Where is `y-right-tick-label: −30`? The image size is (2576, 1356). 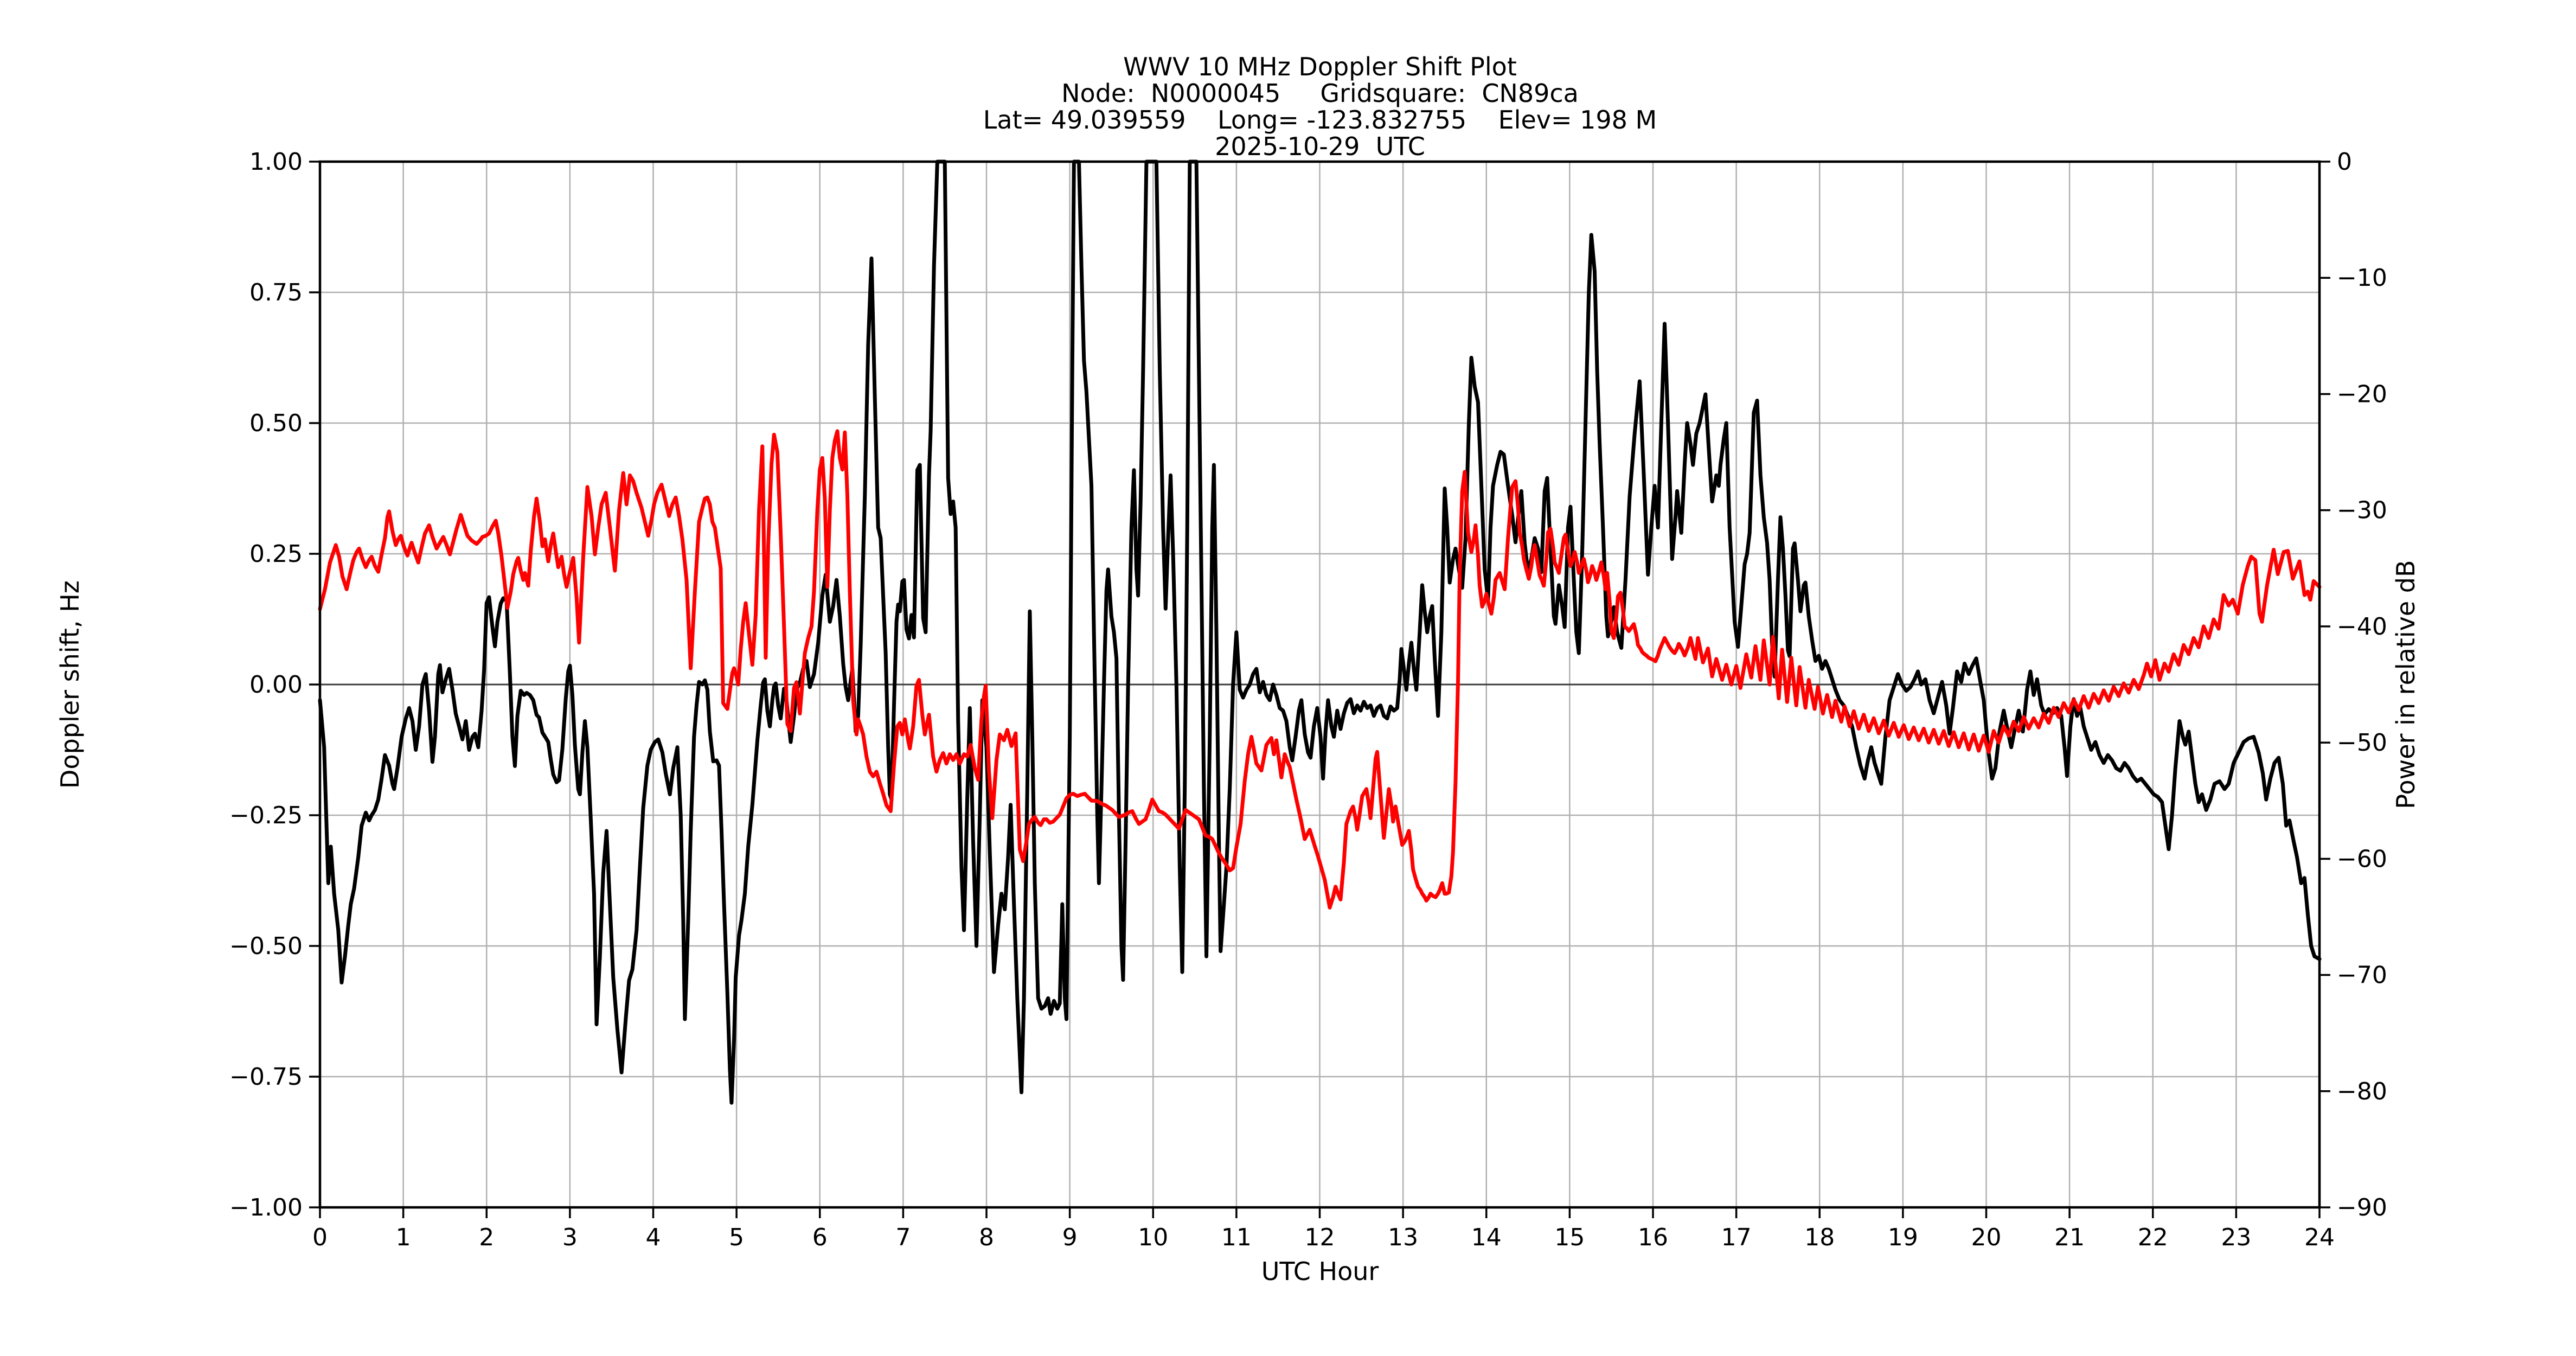
y-right-tick-label: −30 is located at coordinates (2362, 511).